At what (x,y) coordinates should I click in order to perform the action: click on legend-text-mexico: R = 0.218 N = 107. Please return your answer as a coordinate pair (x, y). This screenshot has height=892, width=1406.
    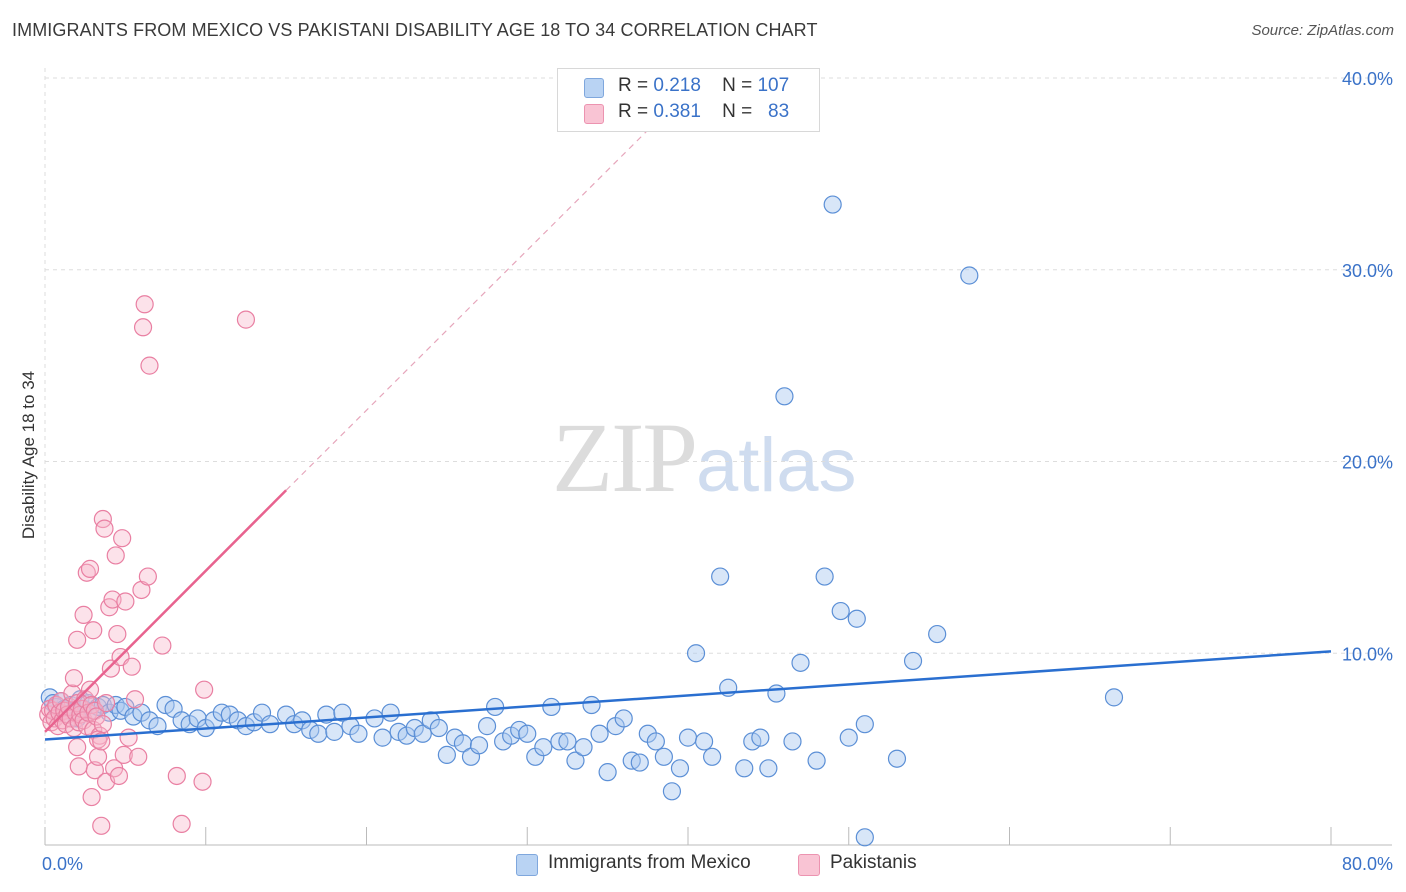
    Looking at the image, I should click on (704, 85).